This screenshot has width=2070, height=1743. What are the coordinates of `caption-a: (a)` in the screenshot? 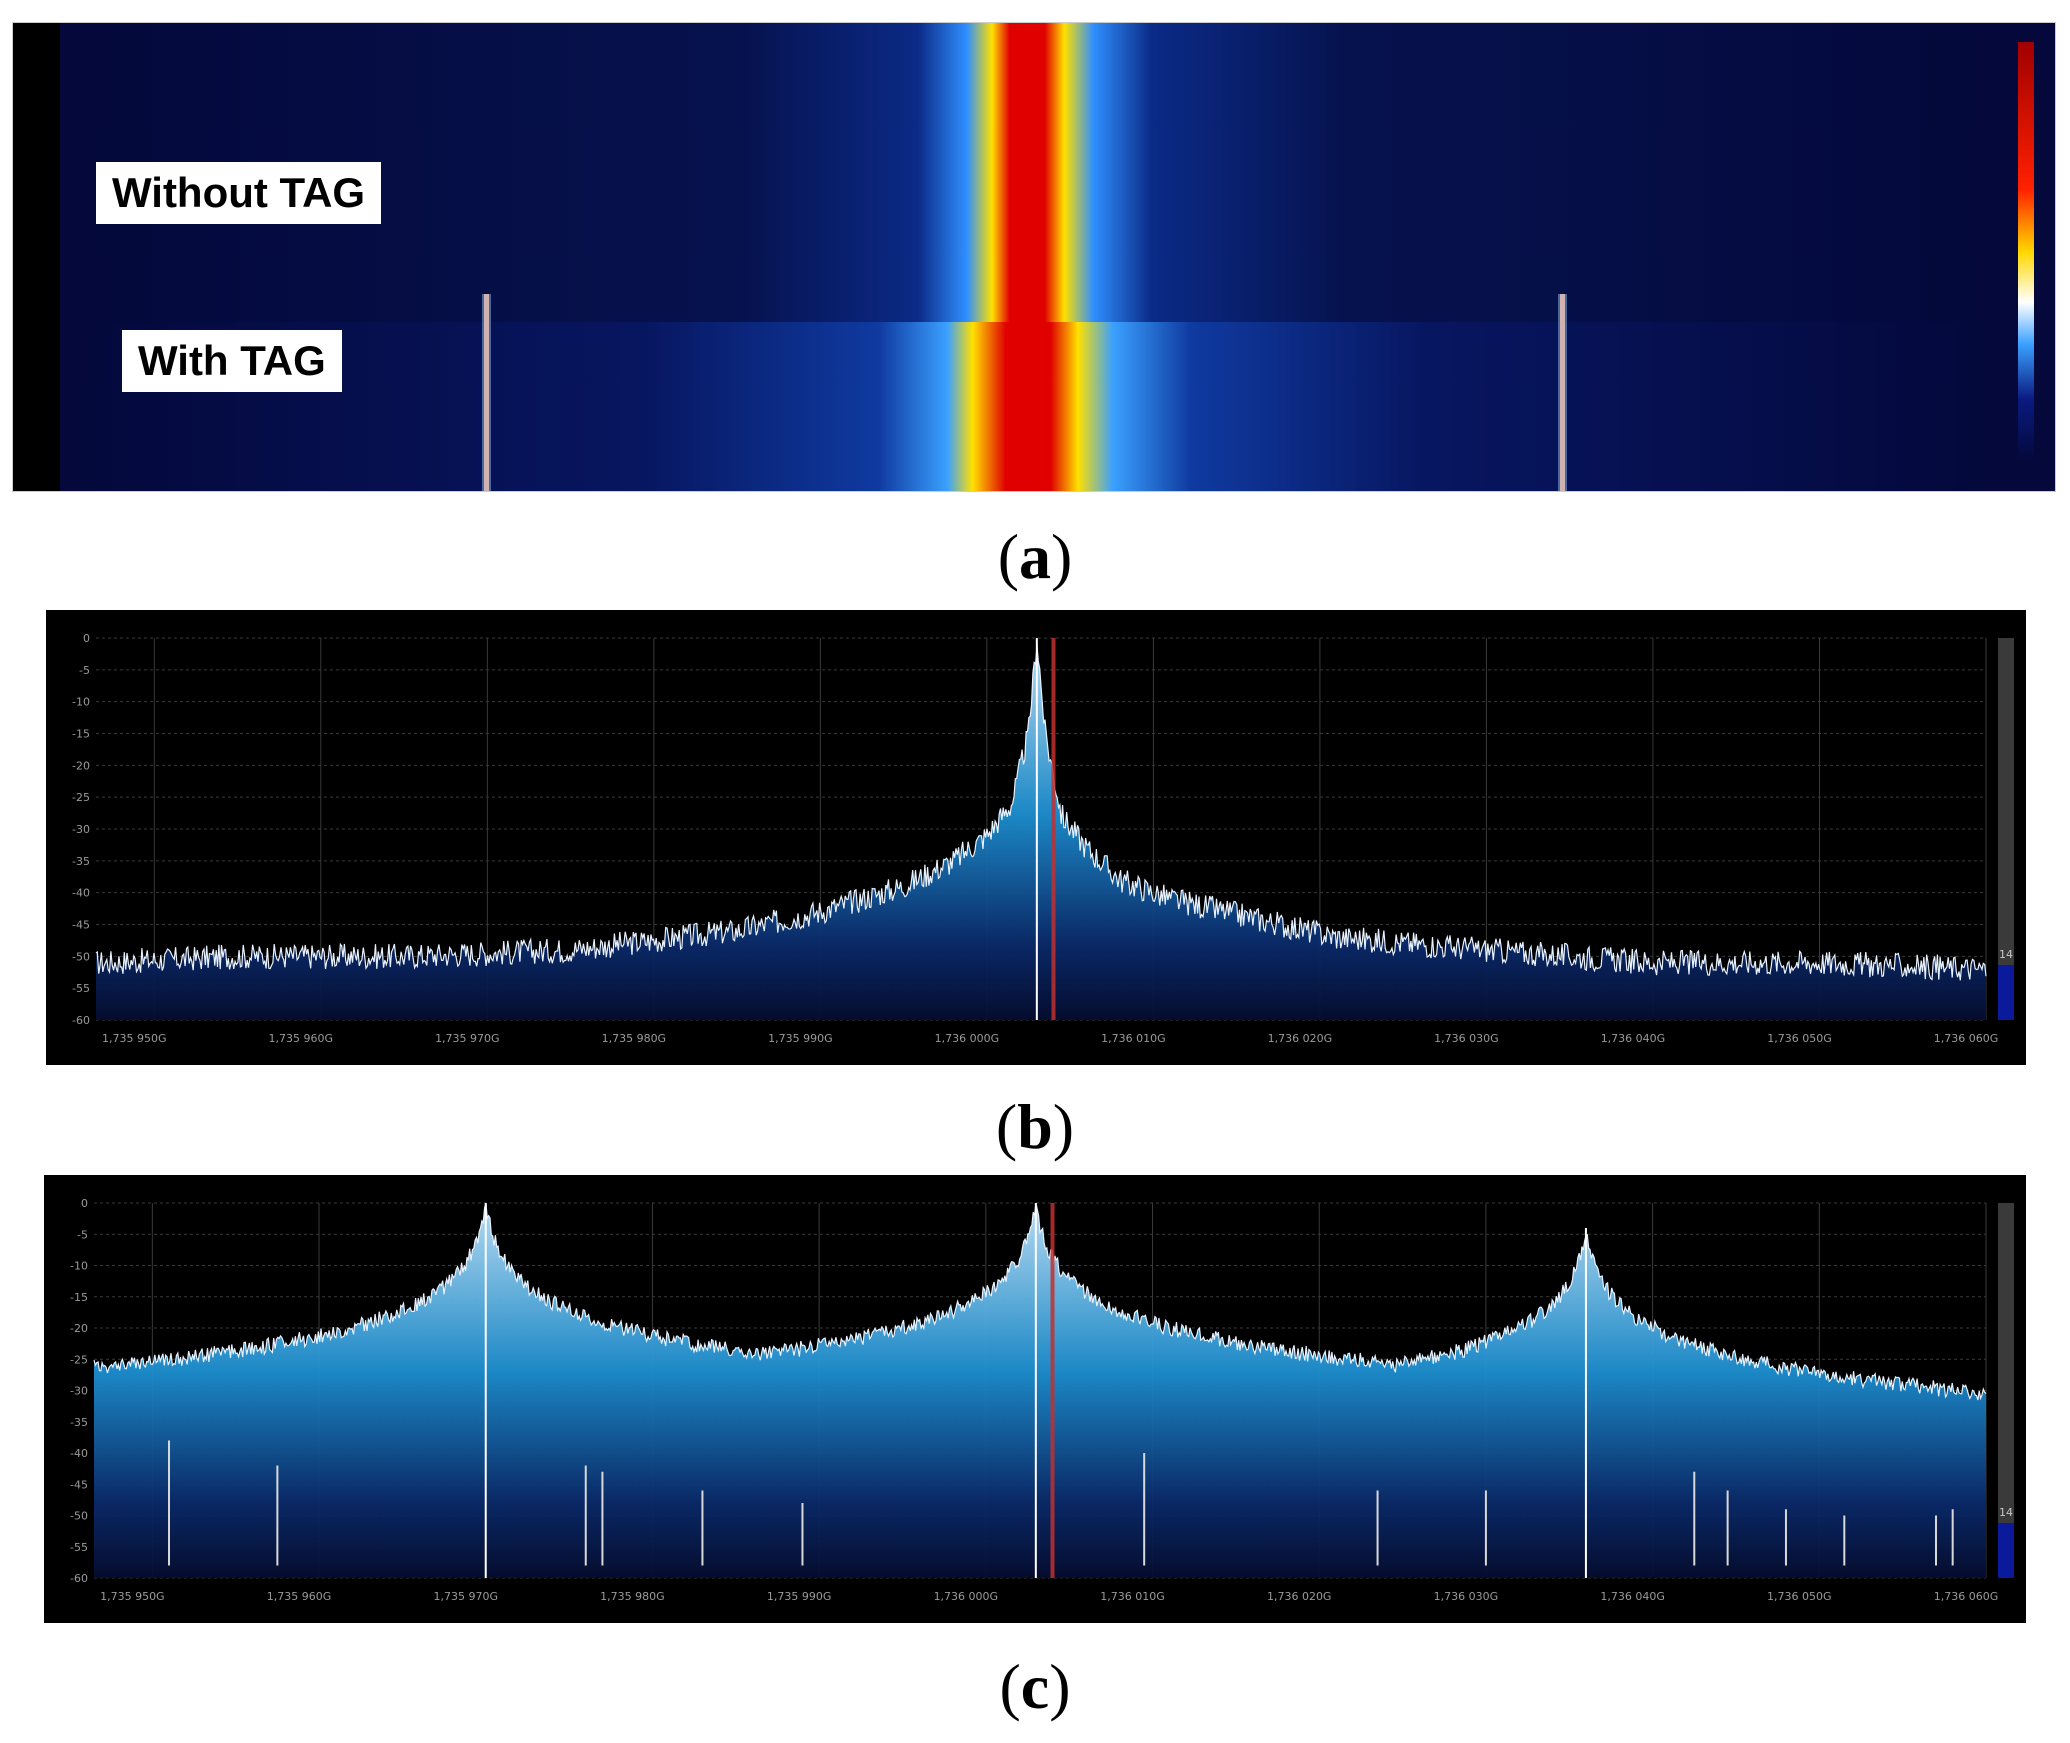 It's located at (1035, 556).